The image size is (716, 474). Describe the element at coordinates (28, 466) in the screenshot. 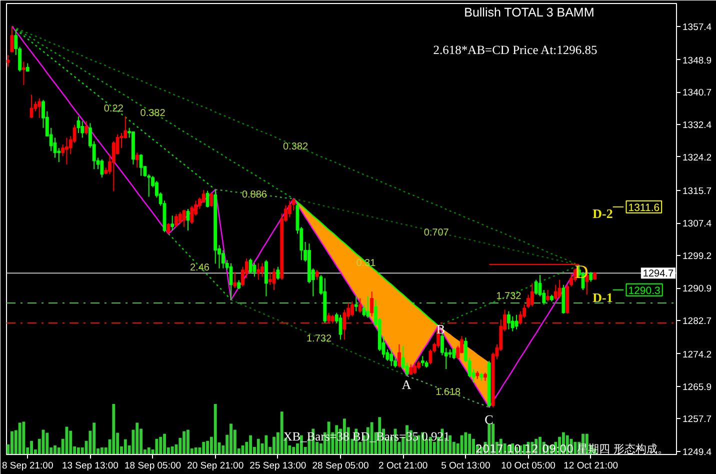

I see `x-tick-label: 8 Sep 21:00` at that location.